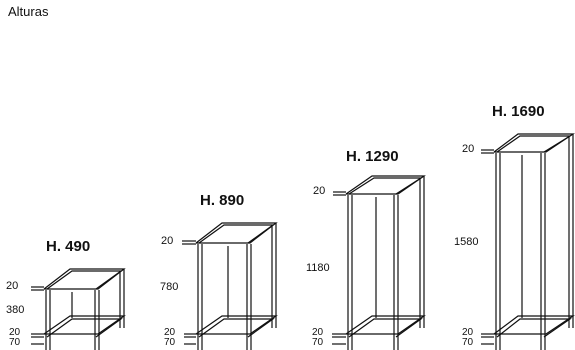 The height and width of the screenshot is (350, 575). Describe the element at coordinates (518, 111) in the screenshot. I see `unit-title: H. 1690` at that location.